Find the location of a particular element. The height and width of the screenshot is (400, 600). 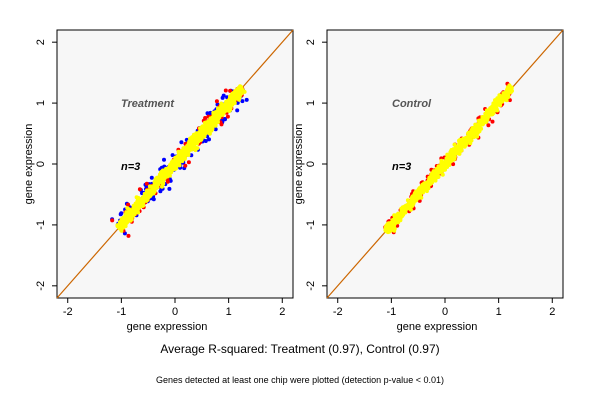

x-tick-label: -1 is located at coordinates (121, 312).